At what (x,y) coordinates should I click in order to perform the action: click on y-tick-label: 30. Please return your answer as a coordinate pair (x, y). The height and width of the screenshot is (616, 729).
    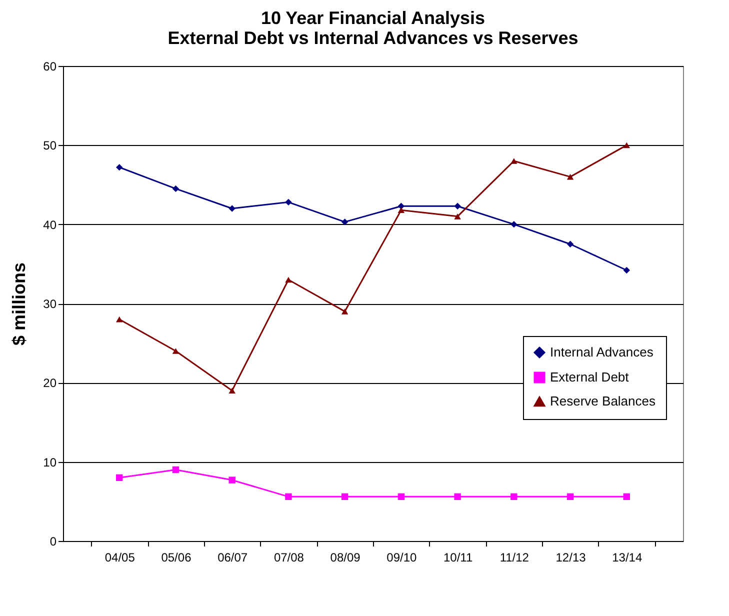
    Looking at the image, I should click on (50, 304).